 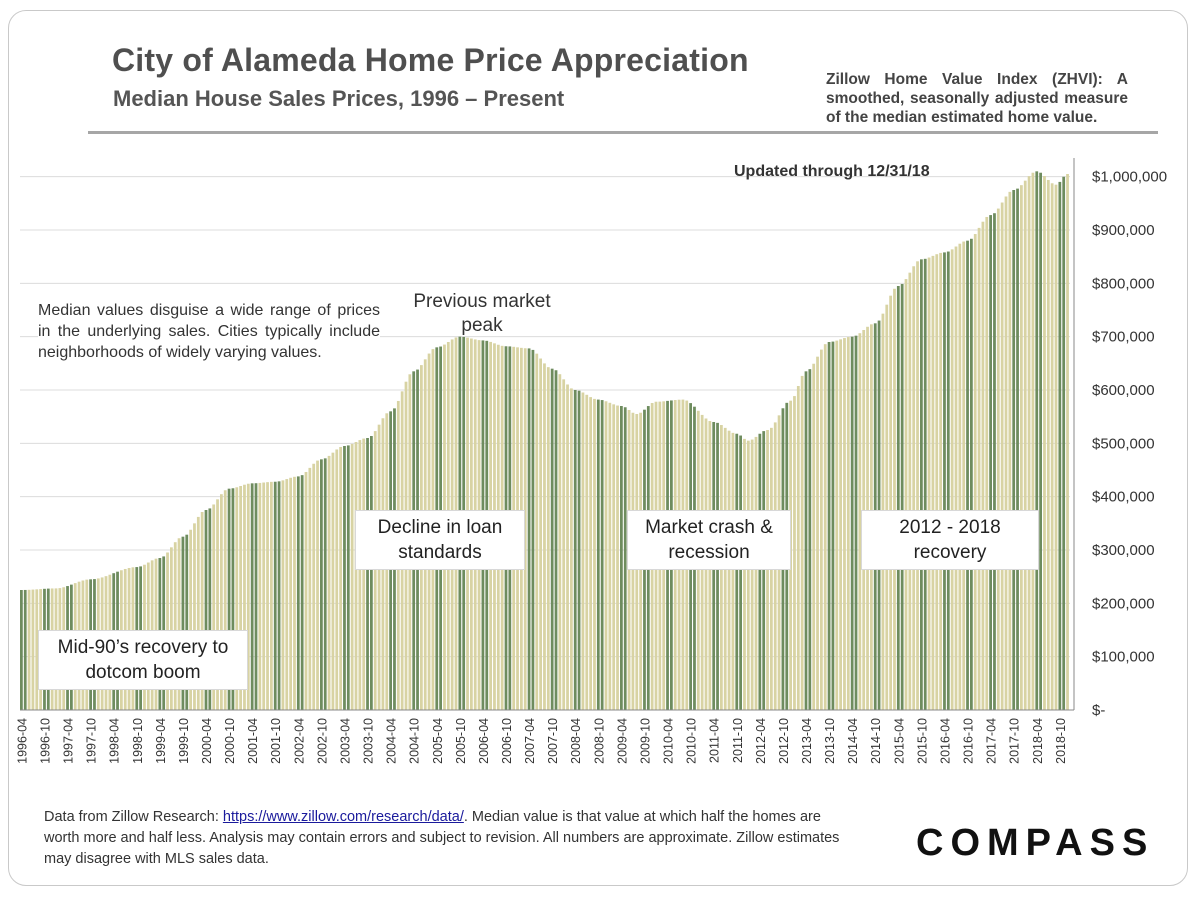 What do you see at coordinates (438, 741) in the screenshot?
I see `x-tick-label: 2005-04` at bounding box center [438, 741].